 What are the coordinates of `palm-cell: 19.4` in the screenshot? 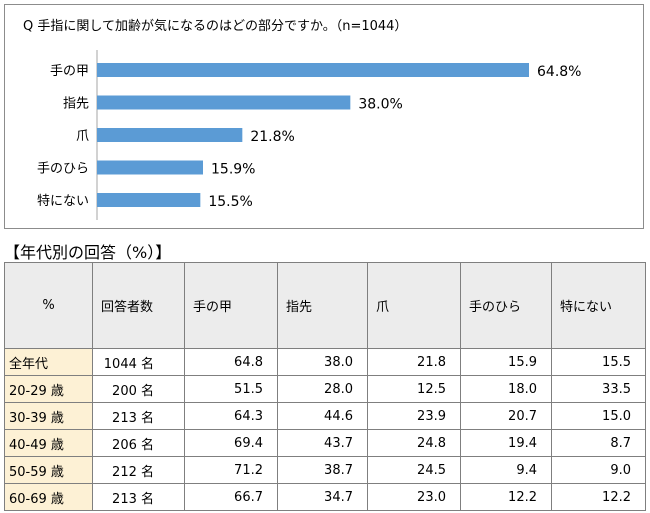 It's located at (506, 443).